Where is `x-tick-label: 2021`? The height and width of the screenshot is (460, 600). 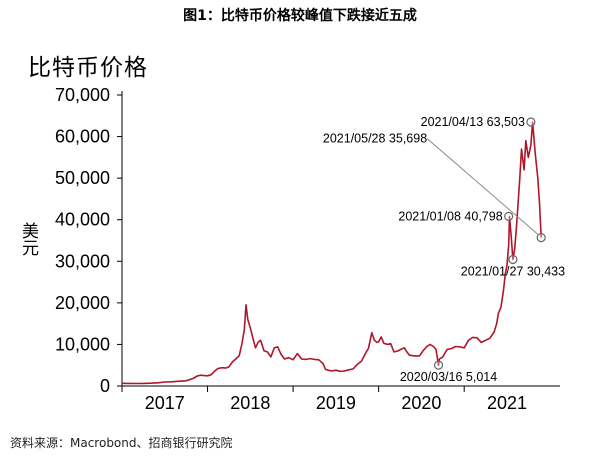 x-tick-label: 2021 is located at coordinates (507, 403).